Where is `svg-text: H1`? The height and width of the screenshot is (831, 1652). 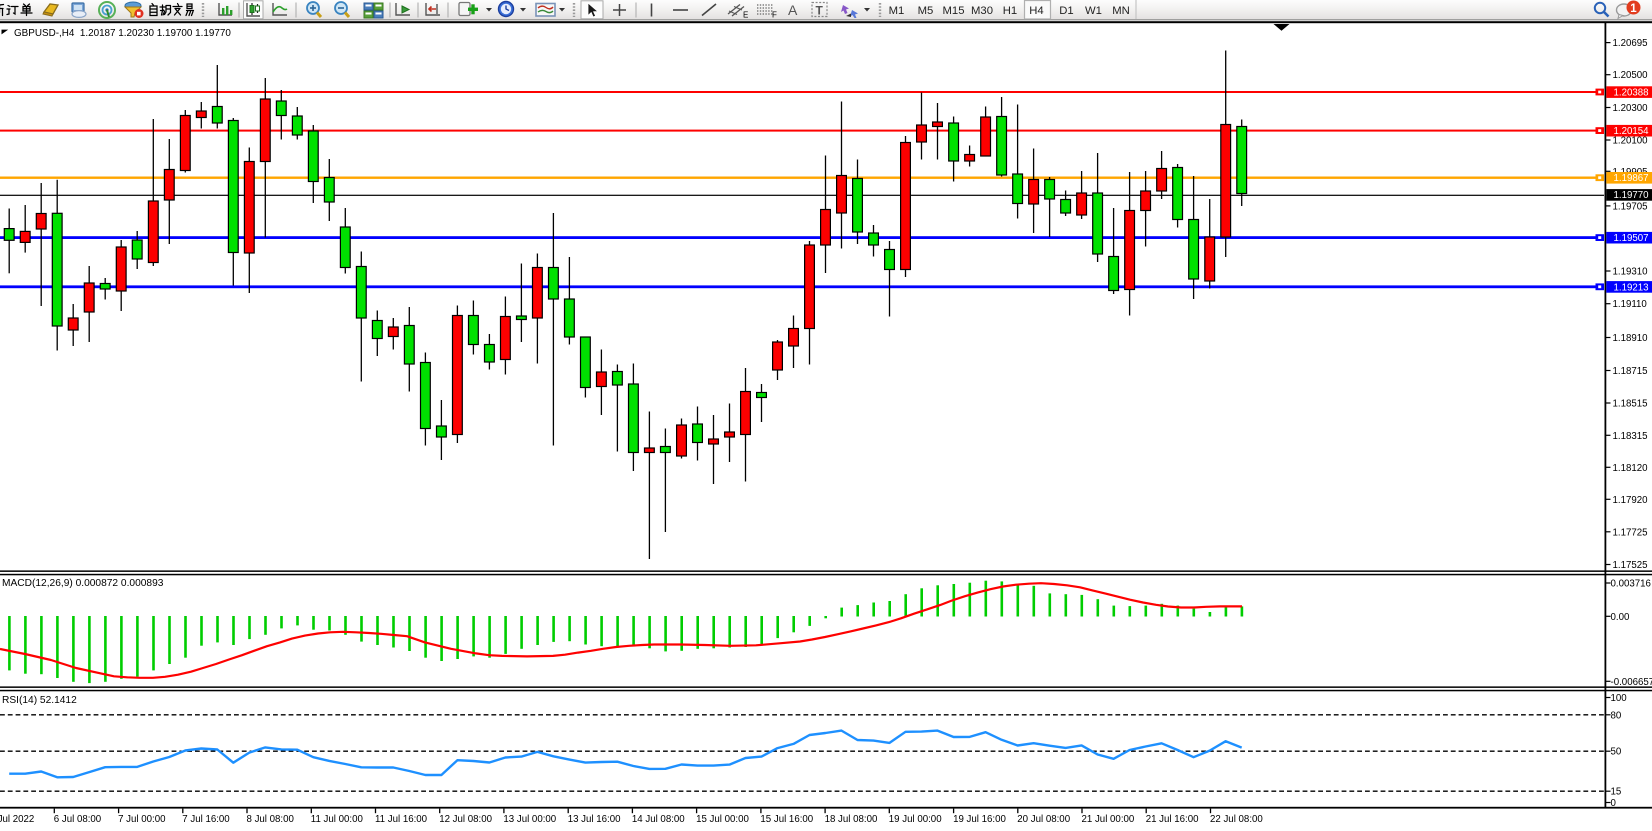 svg-text: H1 is located at coordinates (1010, 11).